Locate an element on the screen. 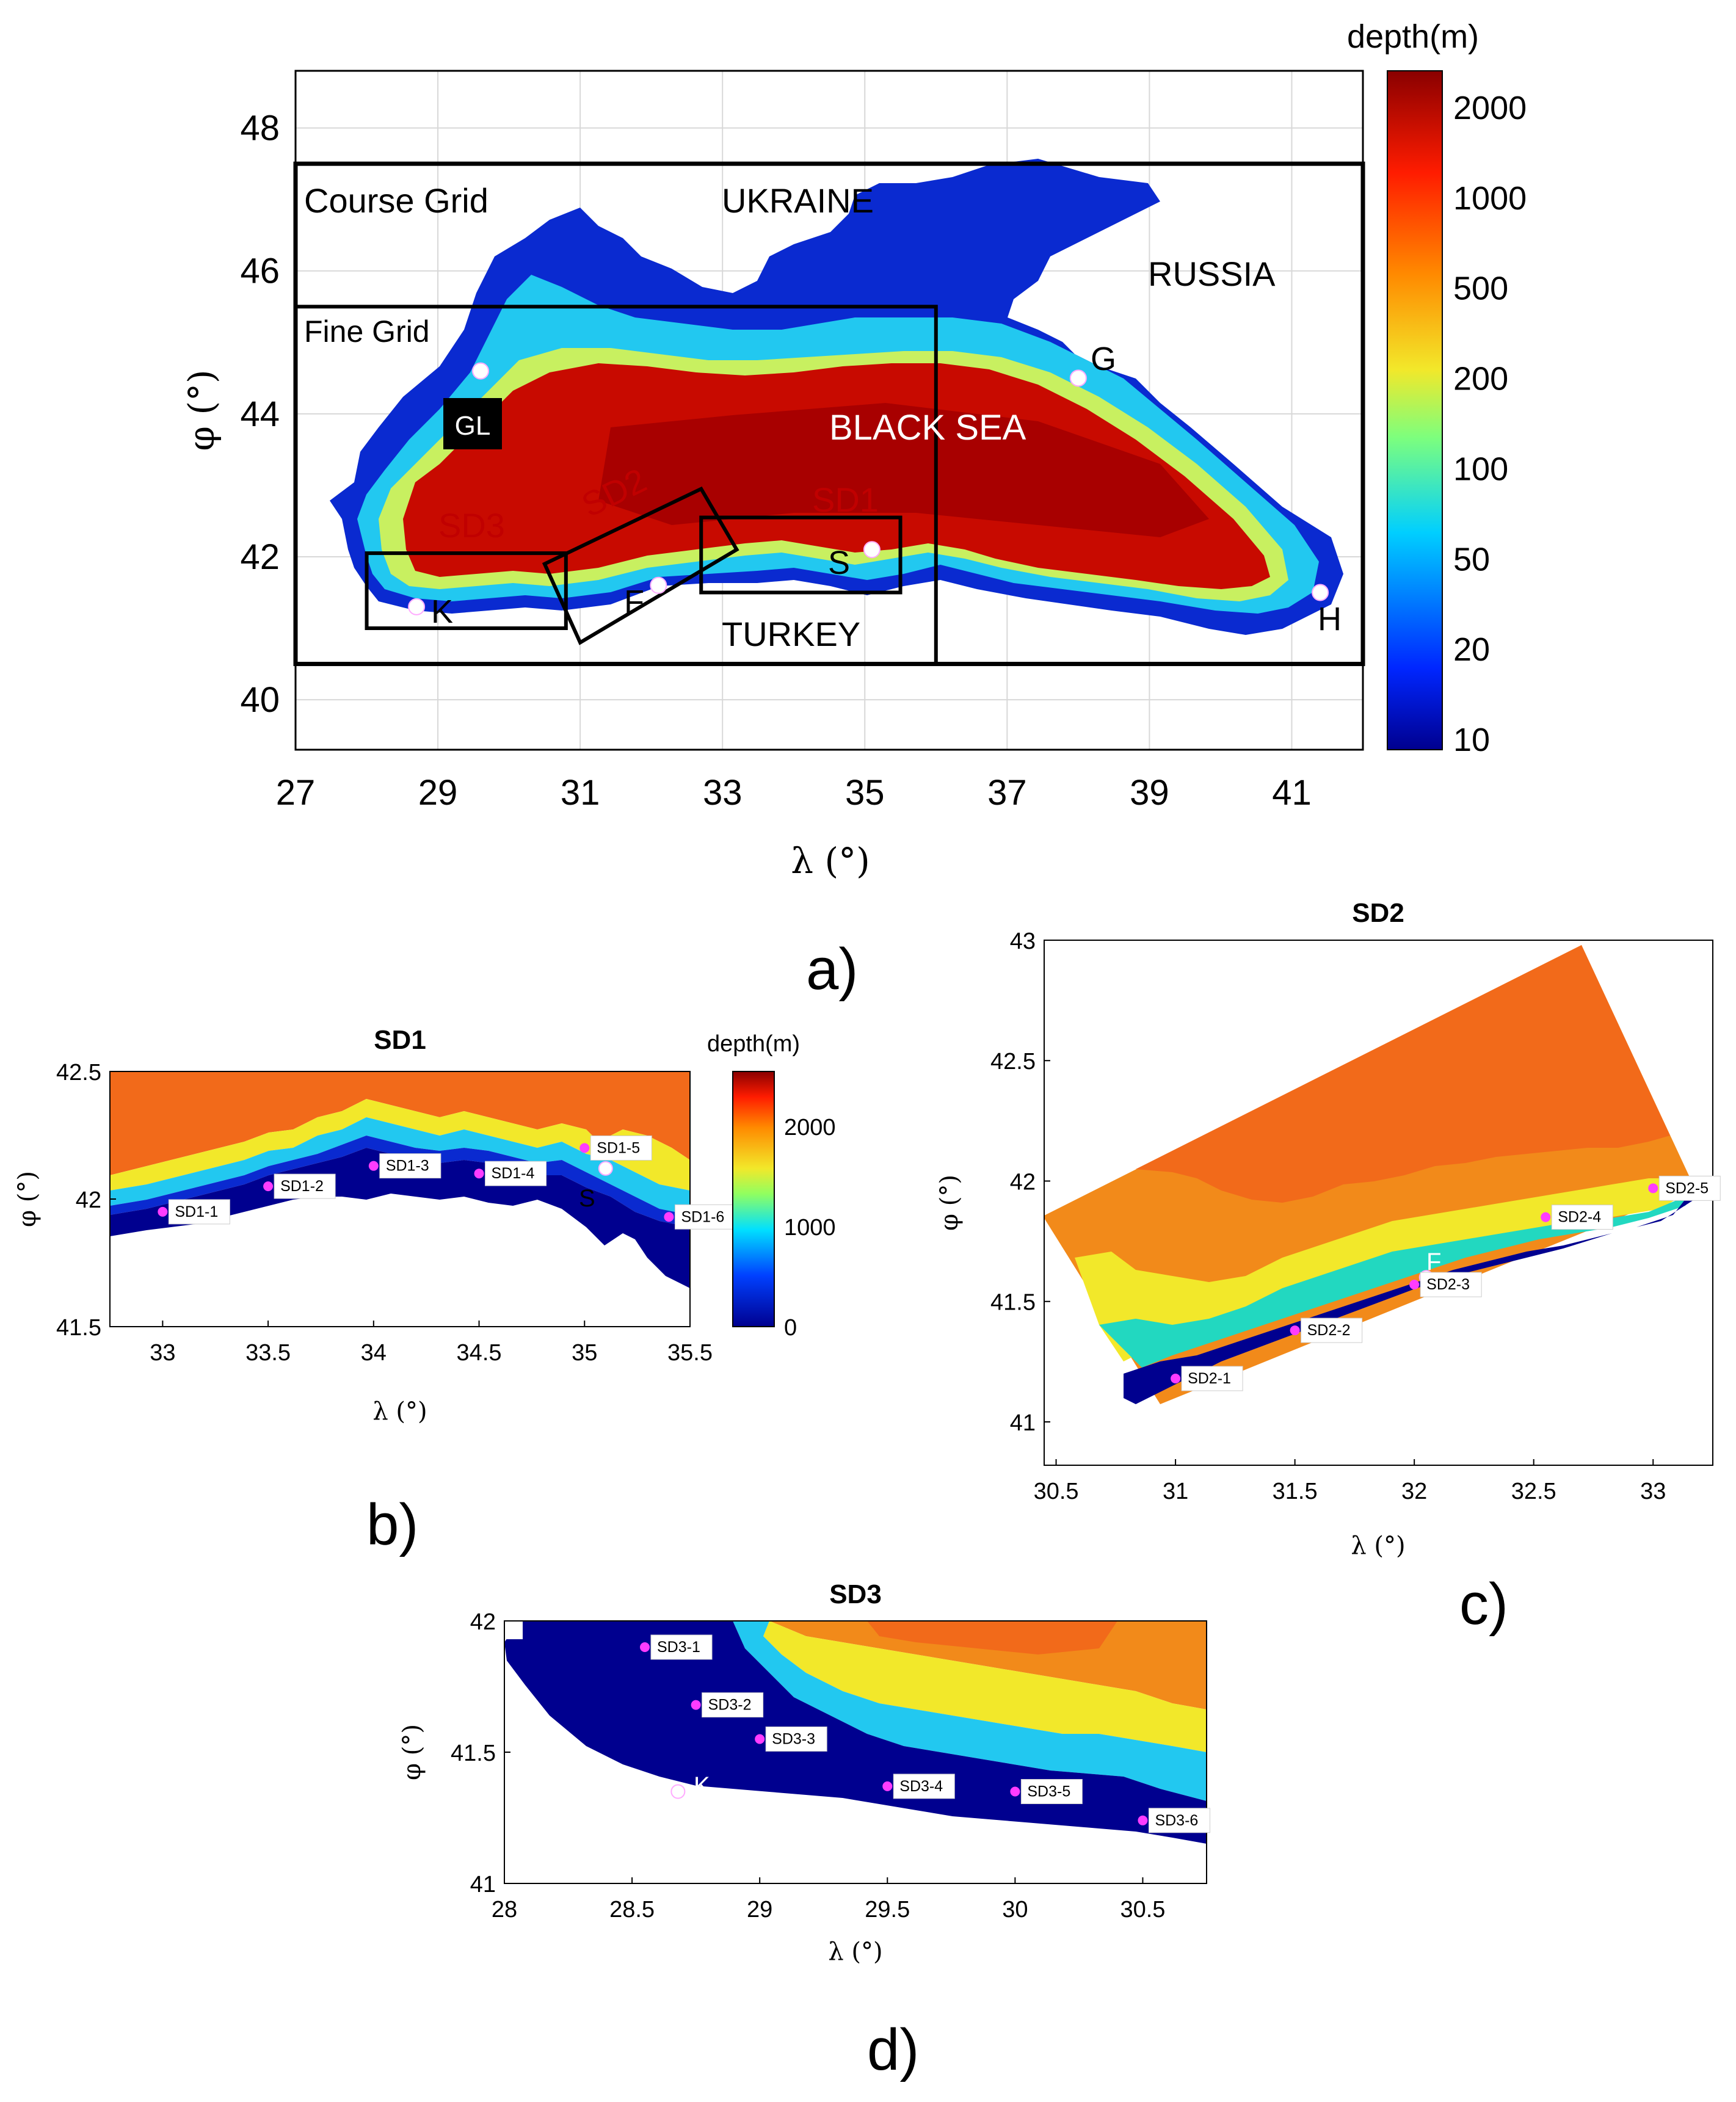  label-h: H is located at coordinates (1330, 619).